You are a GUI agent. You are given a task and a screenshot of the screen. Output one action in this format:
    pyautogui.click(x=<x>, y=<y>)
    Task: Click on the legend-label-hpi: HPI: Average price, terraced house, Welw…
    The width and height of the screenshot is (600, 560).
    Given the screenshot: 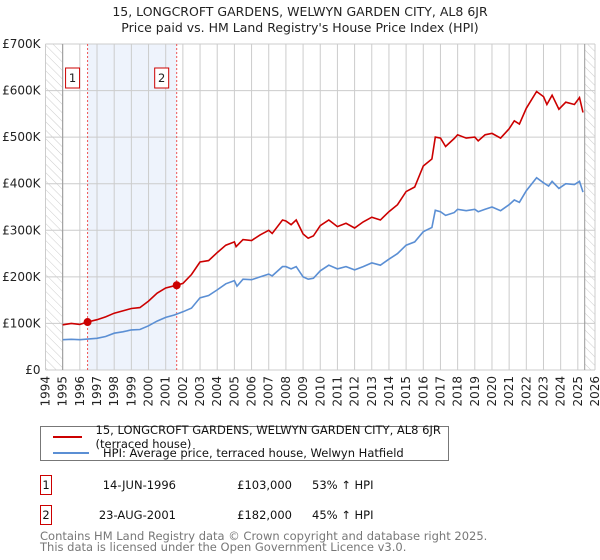 What is the action you would take?
    pyautogui.click(x=253, y=453)
    